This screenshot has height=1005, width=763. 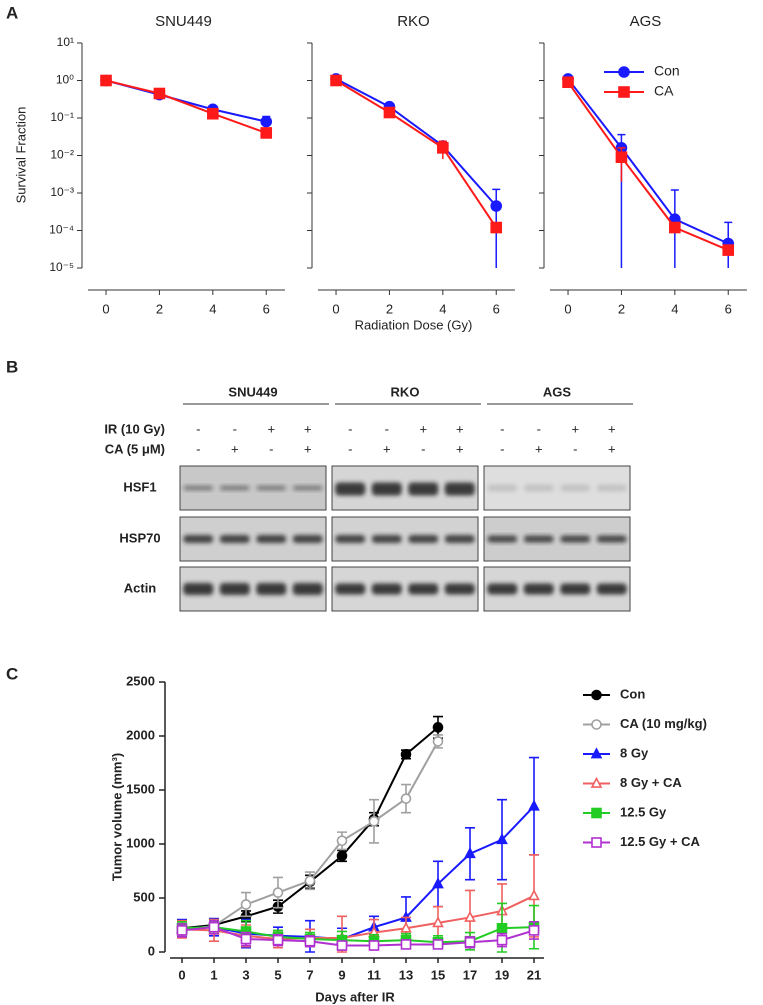 What do you see at coordinates (663, 723) in the screenshot?
I see `legend-label: CA (10 mg/kg)` at bounding box center [663, 723].